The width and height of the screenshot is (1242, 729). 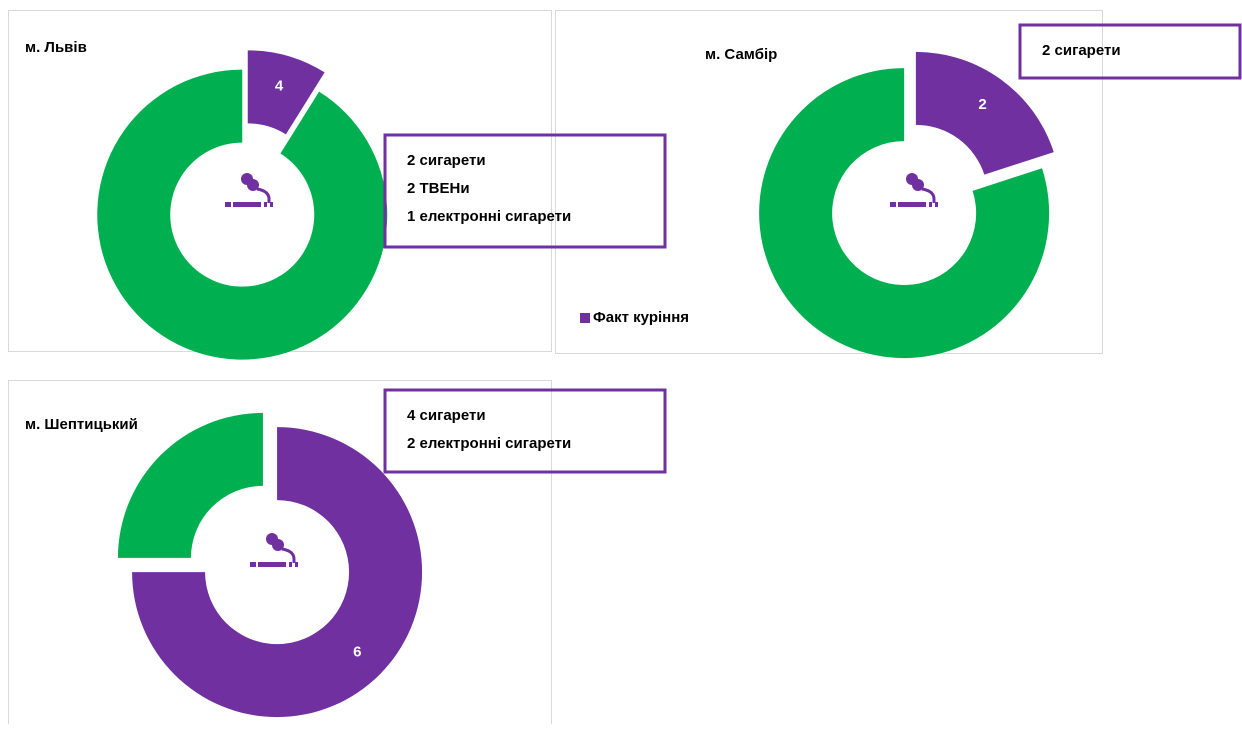 What do you see at coordinates (81, 424) in the screenshot?
I see `chart-title: м. Шептицький` at bounding box center [81, 424].